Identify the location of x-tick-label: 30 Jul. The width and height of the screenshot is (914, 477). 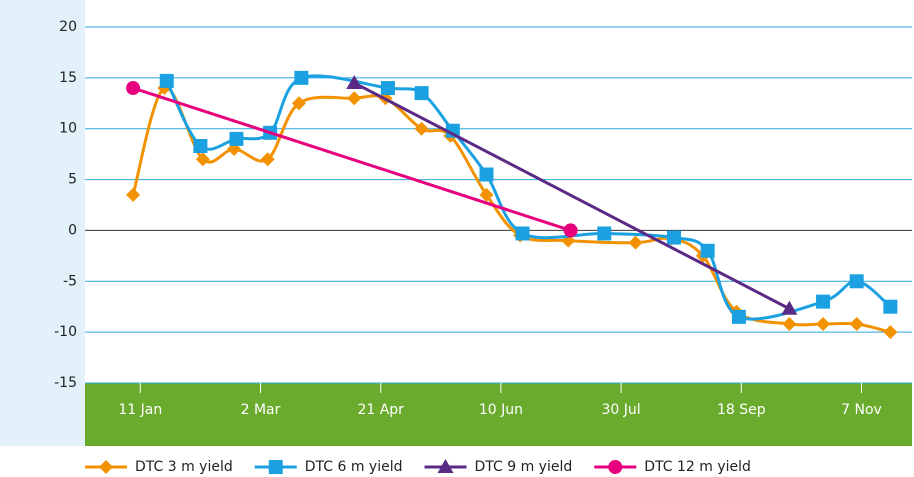
(621, 410).